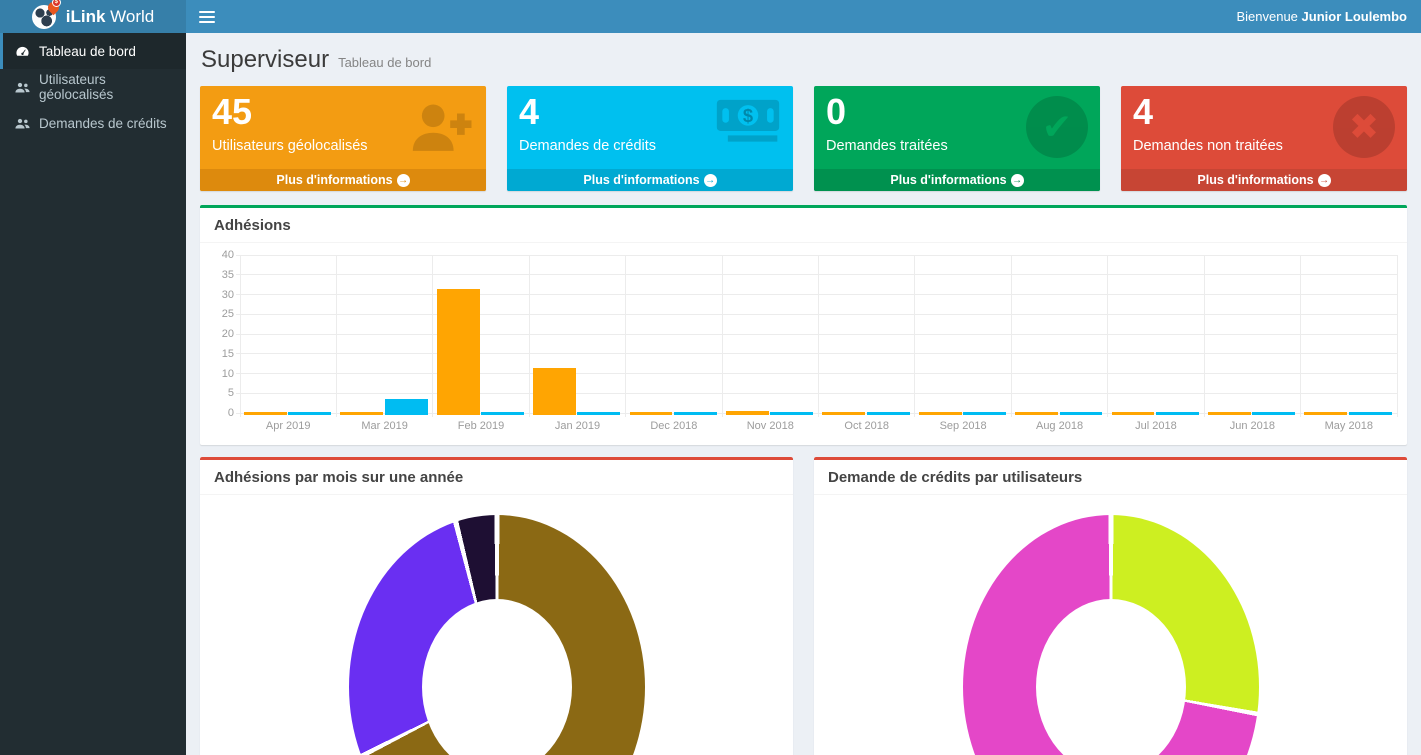 Image resolution: width=1421 pixels, height=755 pixels. I want to click on times-circle-icon: ✖, so click(1364, 127).